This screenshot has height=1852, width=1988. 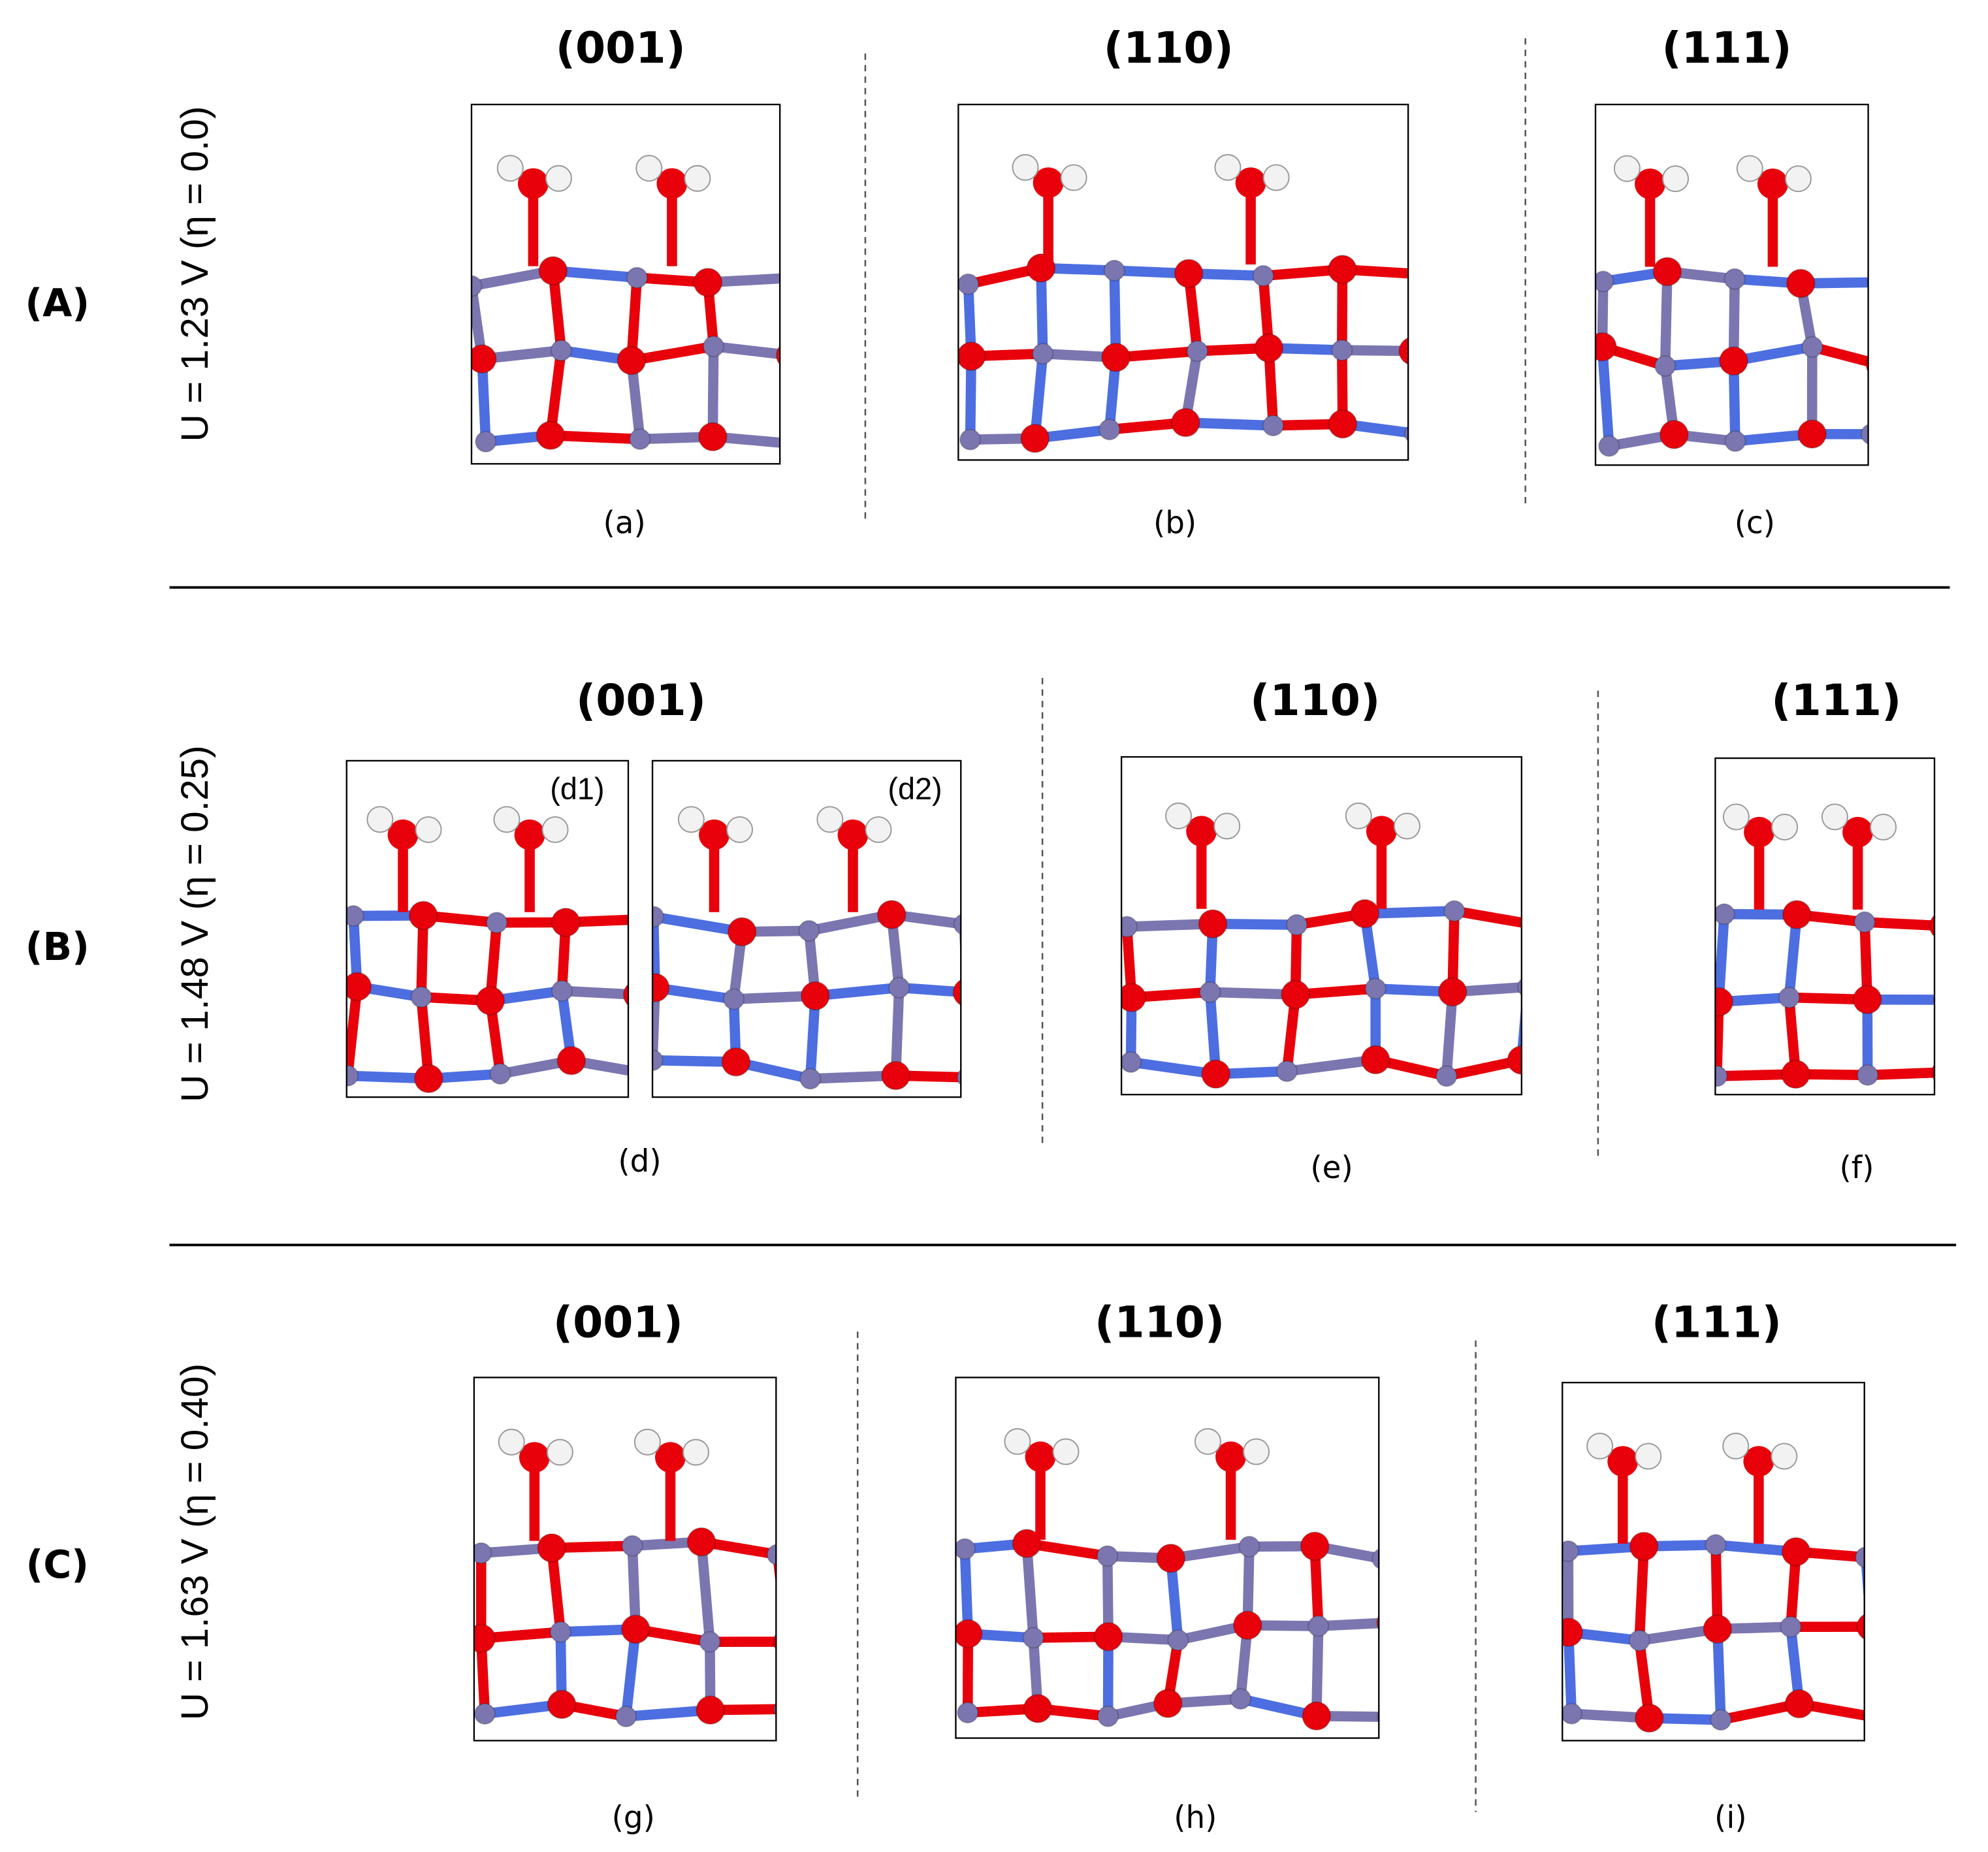 What do you see at coordinates (618, 1321) in the screenshot?
I see `panel-heading: (001)` at bounding box center [618, 1321].